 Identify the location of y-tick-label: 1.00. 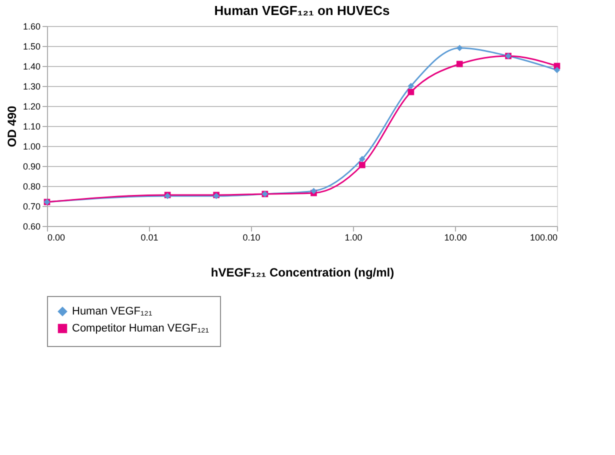
(31, 147).